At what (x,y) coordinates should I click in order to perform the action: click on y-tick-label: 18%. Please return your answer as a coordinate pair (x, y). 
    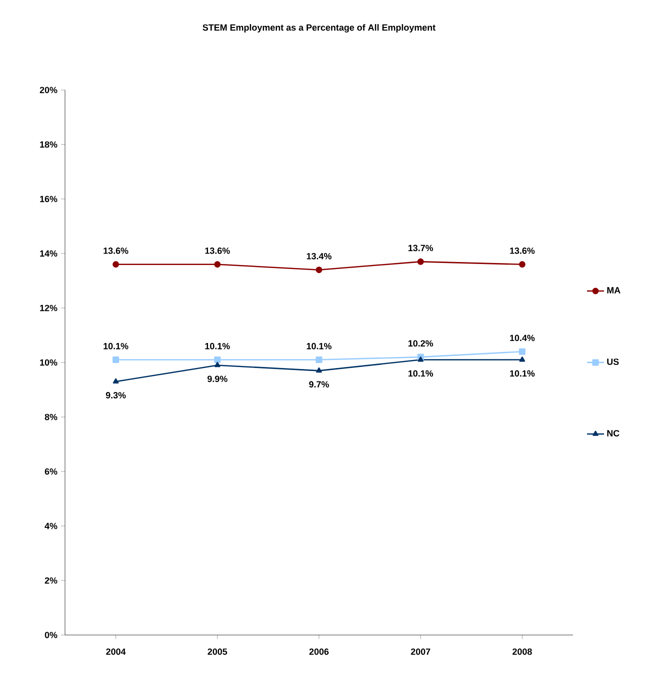
    Looking at the image, I should click on (49, 144).